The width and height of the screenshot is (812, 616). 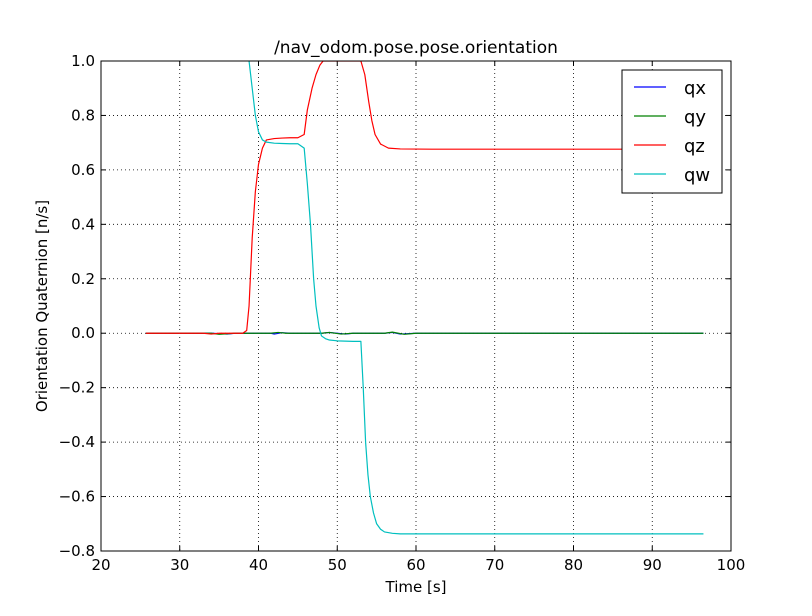 I want to click on x-tick-label: 30, so click(x=179, y=565).